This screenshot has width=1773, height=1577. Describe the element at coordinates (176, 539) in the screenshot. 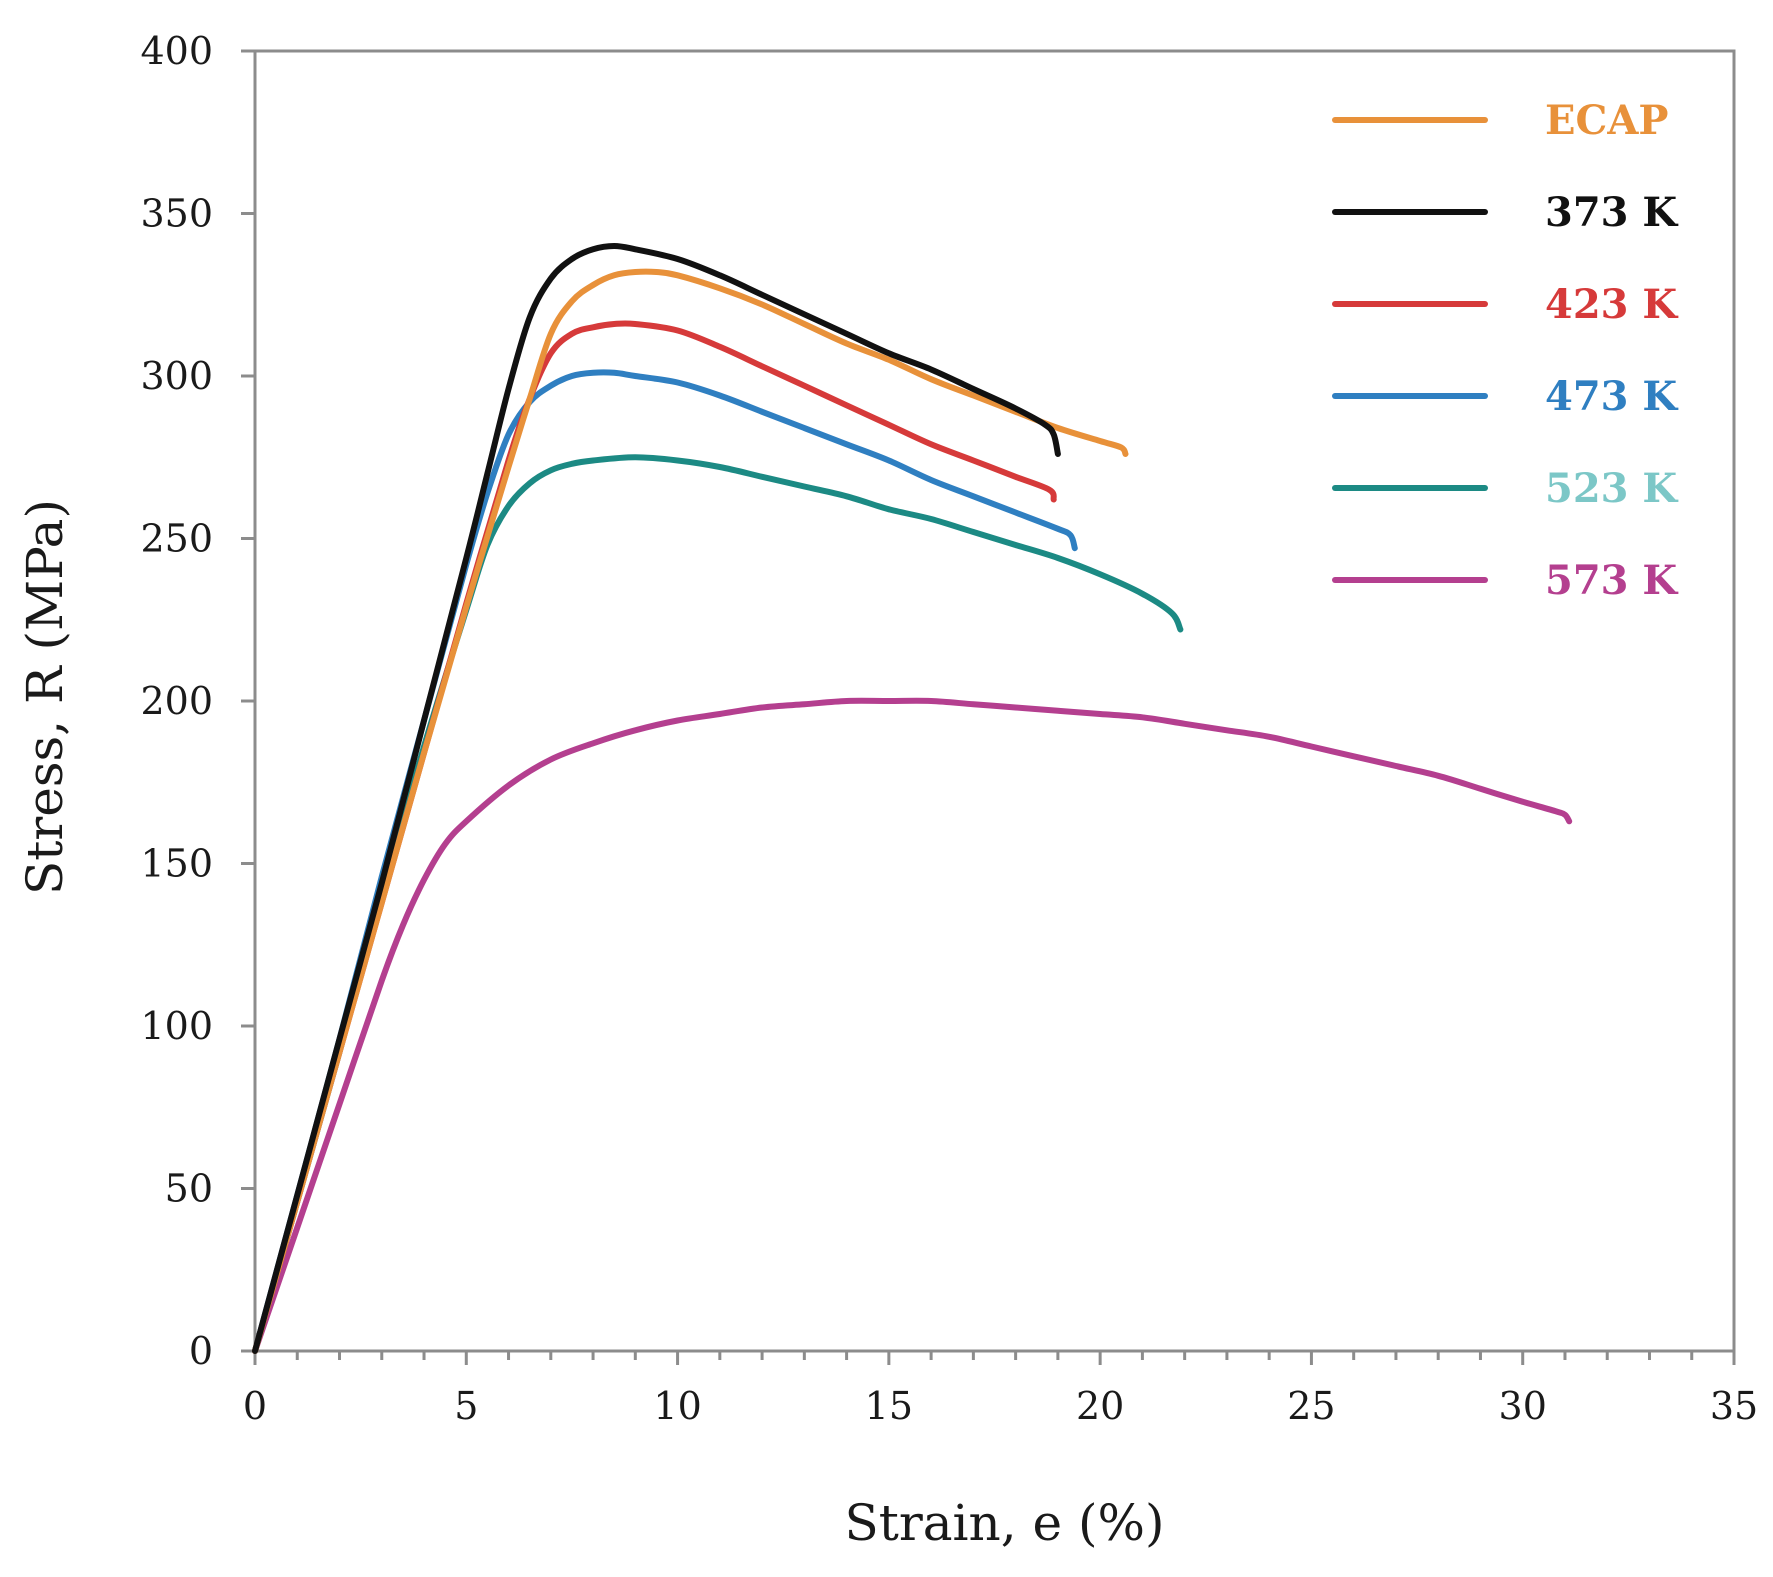

I see `y-tick-label: 250` at that location.